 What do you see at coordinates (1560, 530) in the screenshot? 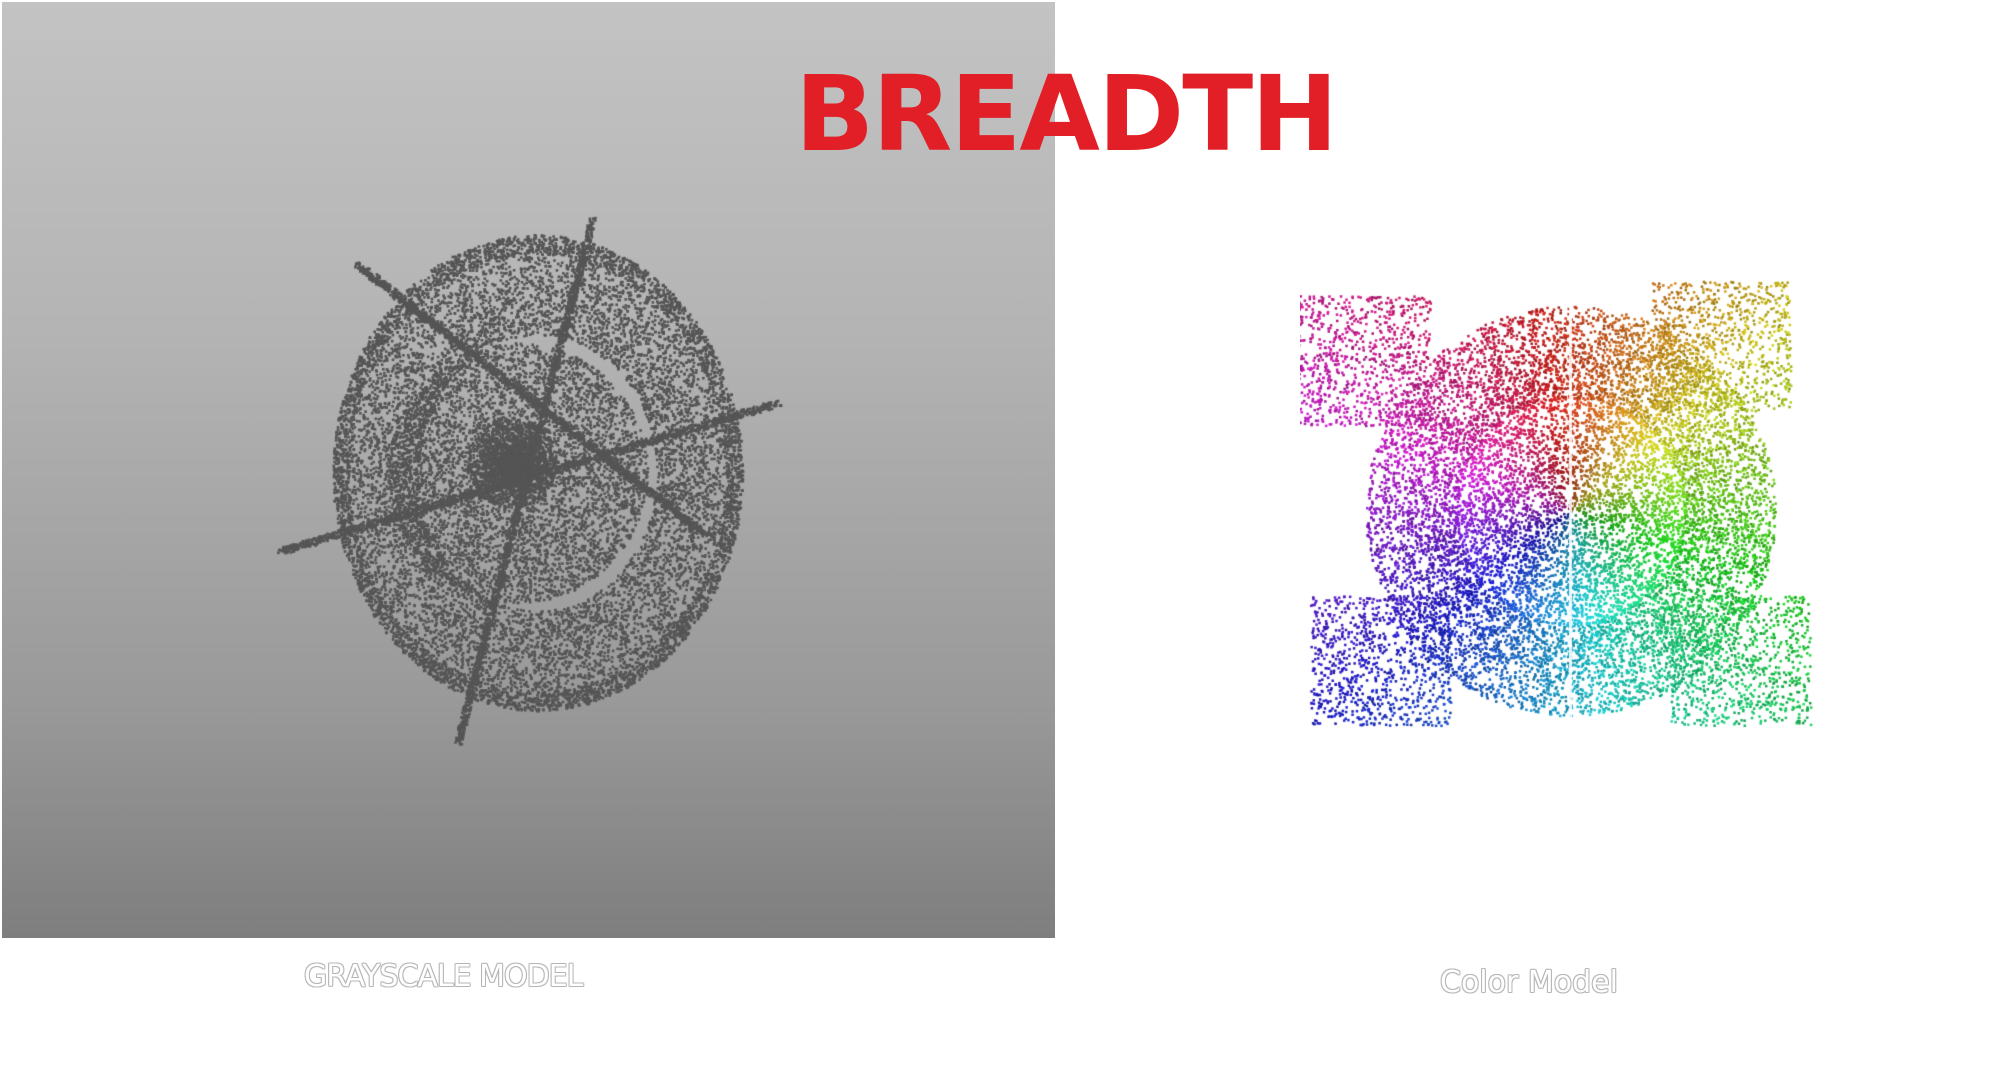
I see `color-point-cloud` at bounding box center [1560, 530].